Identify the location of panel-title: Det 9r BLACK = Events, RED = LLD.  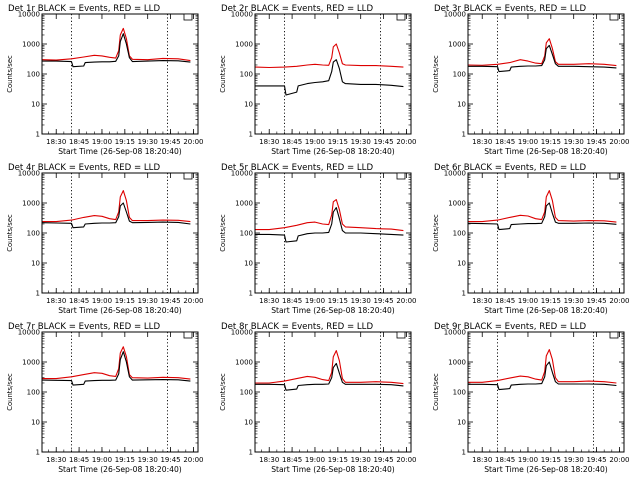
(510, 327).